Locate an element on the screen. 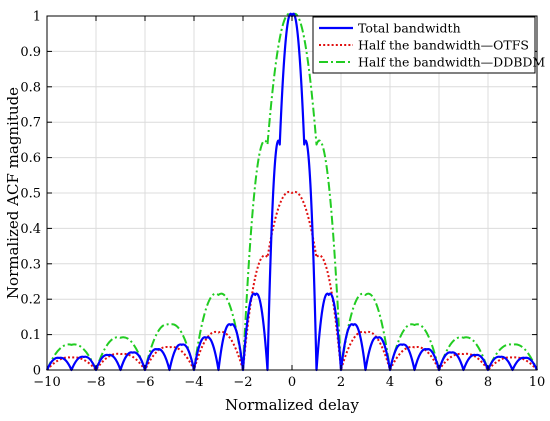 The width and height of the screenshot is (550, 421). legend-label: Half the bandwidth—OTFS is located at coordinates (443, 45).